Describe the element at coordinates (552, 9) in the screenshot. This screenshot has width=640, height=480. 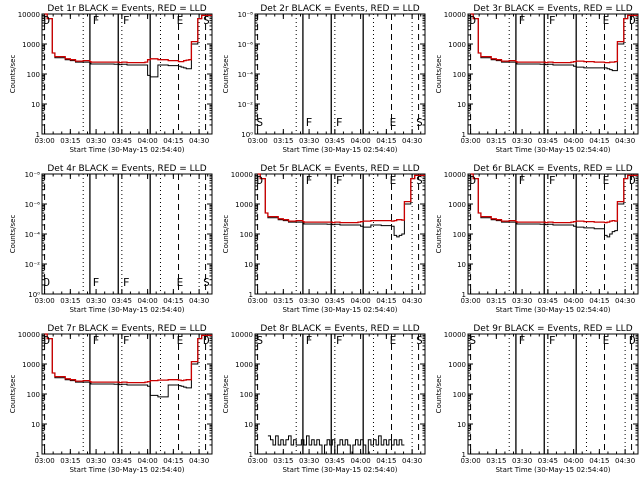
I see `panel-title: Det 3r BLACK = Events, RED = LLD` at that location.